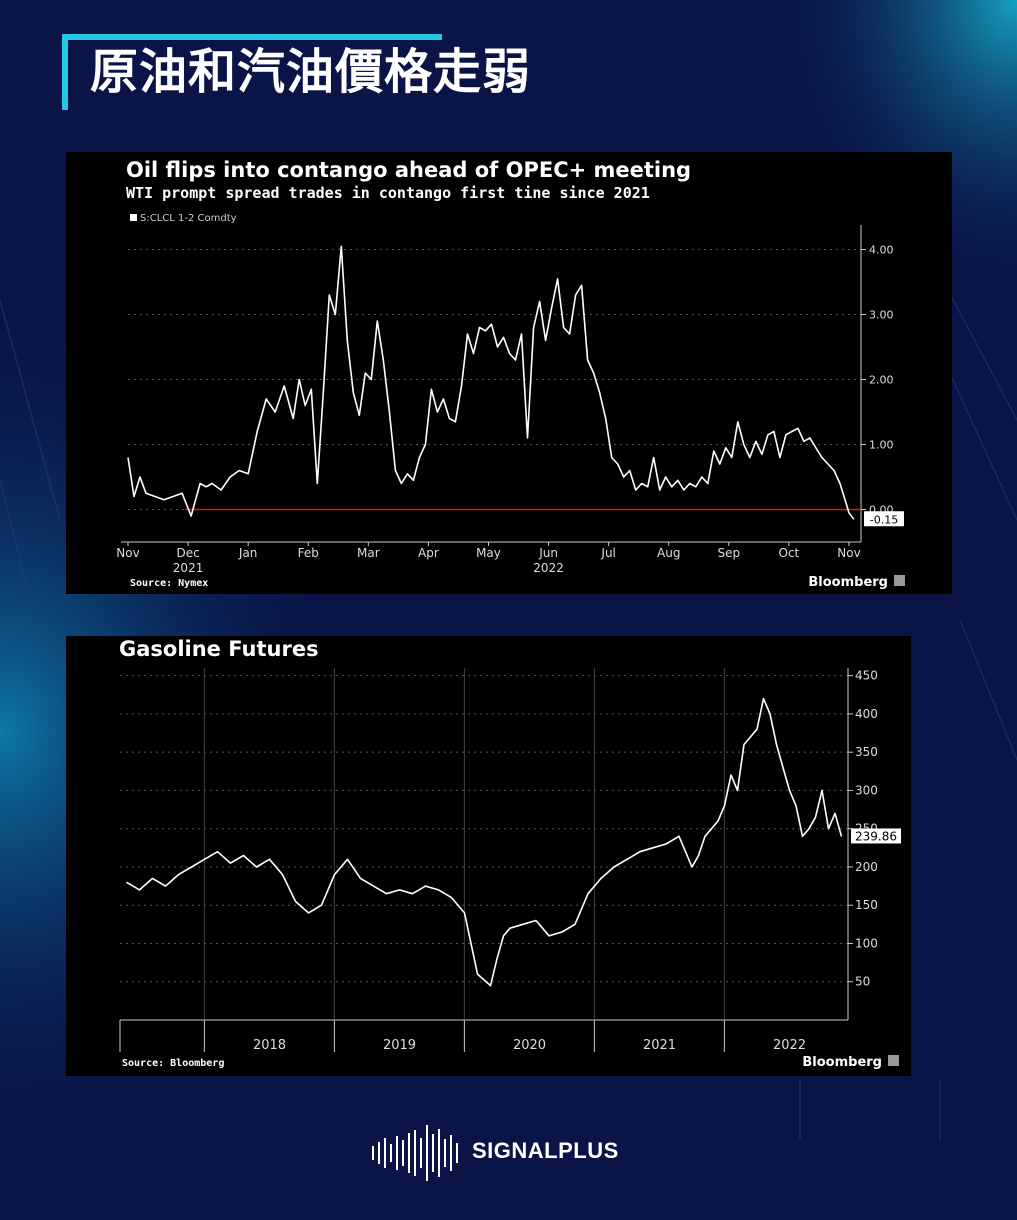  What do you see at coordinates (428, 553) in the screenshot?
I see `x-tick-label: Apr` at bounding box center [428, 553].